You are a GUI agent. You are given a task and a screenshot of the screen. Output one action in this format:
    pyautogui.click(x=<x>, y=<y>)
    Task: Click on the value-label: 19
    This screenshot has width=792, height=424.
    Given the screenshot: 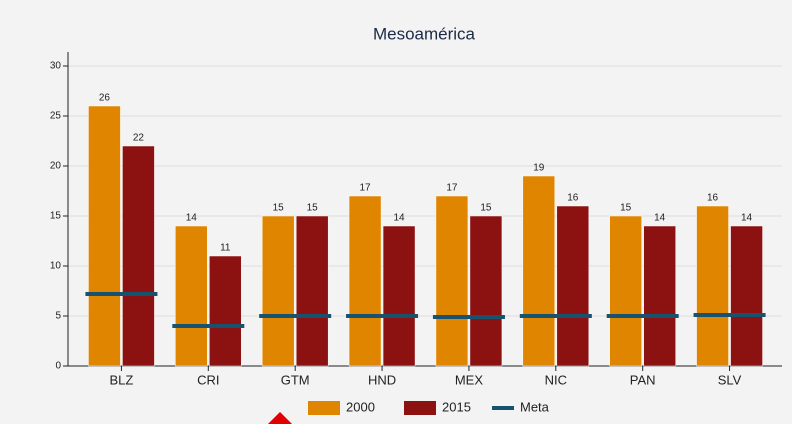 What is the action you would take?
    pyautogui.click(x=539, y=168)
    